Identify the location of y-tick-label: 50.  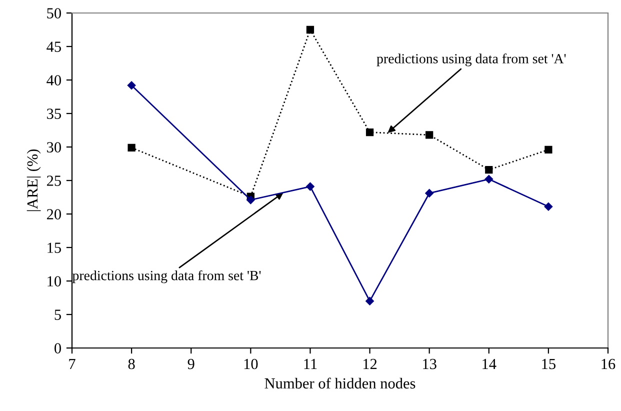
(54, 13).